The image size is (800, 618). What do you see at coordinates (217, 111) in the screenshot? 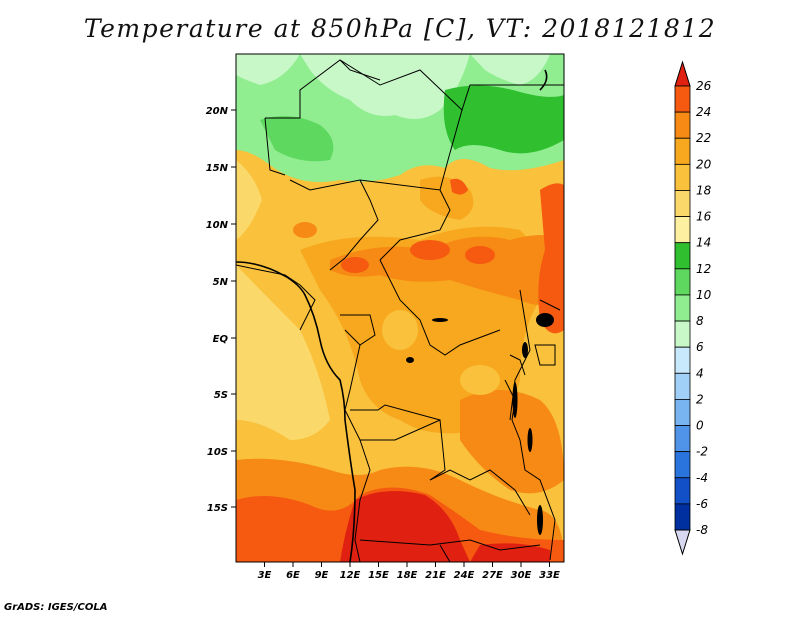
I see `lat-label: 20N` at bounding box center [217, 111].